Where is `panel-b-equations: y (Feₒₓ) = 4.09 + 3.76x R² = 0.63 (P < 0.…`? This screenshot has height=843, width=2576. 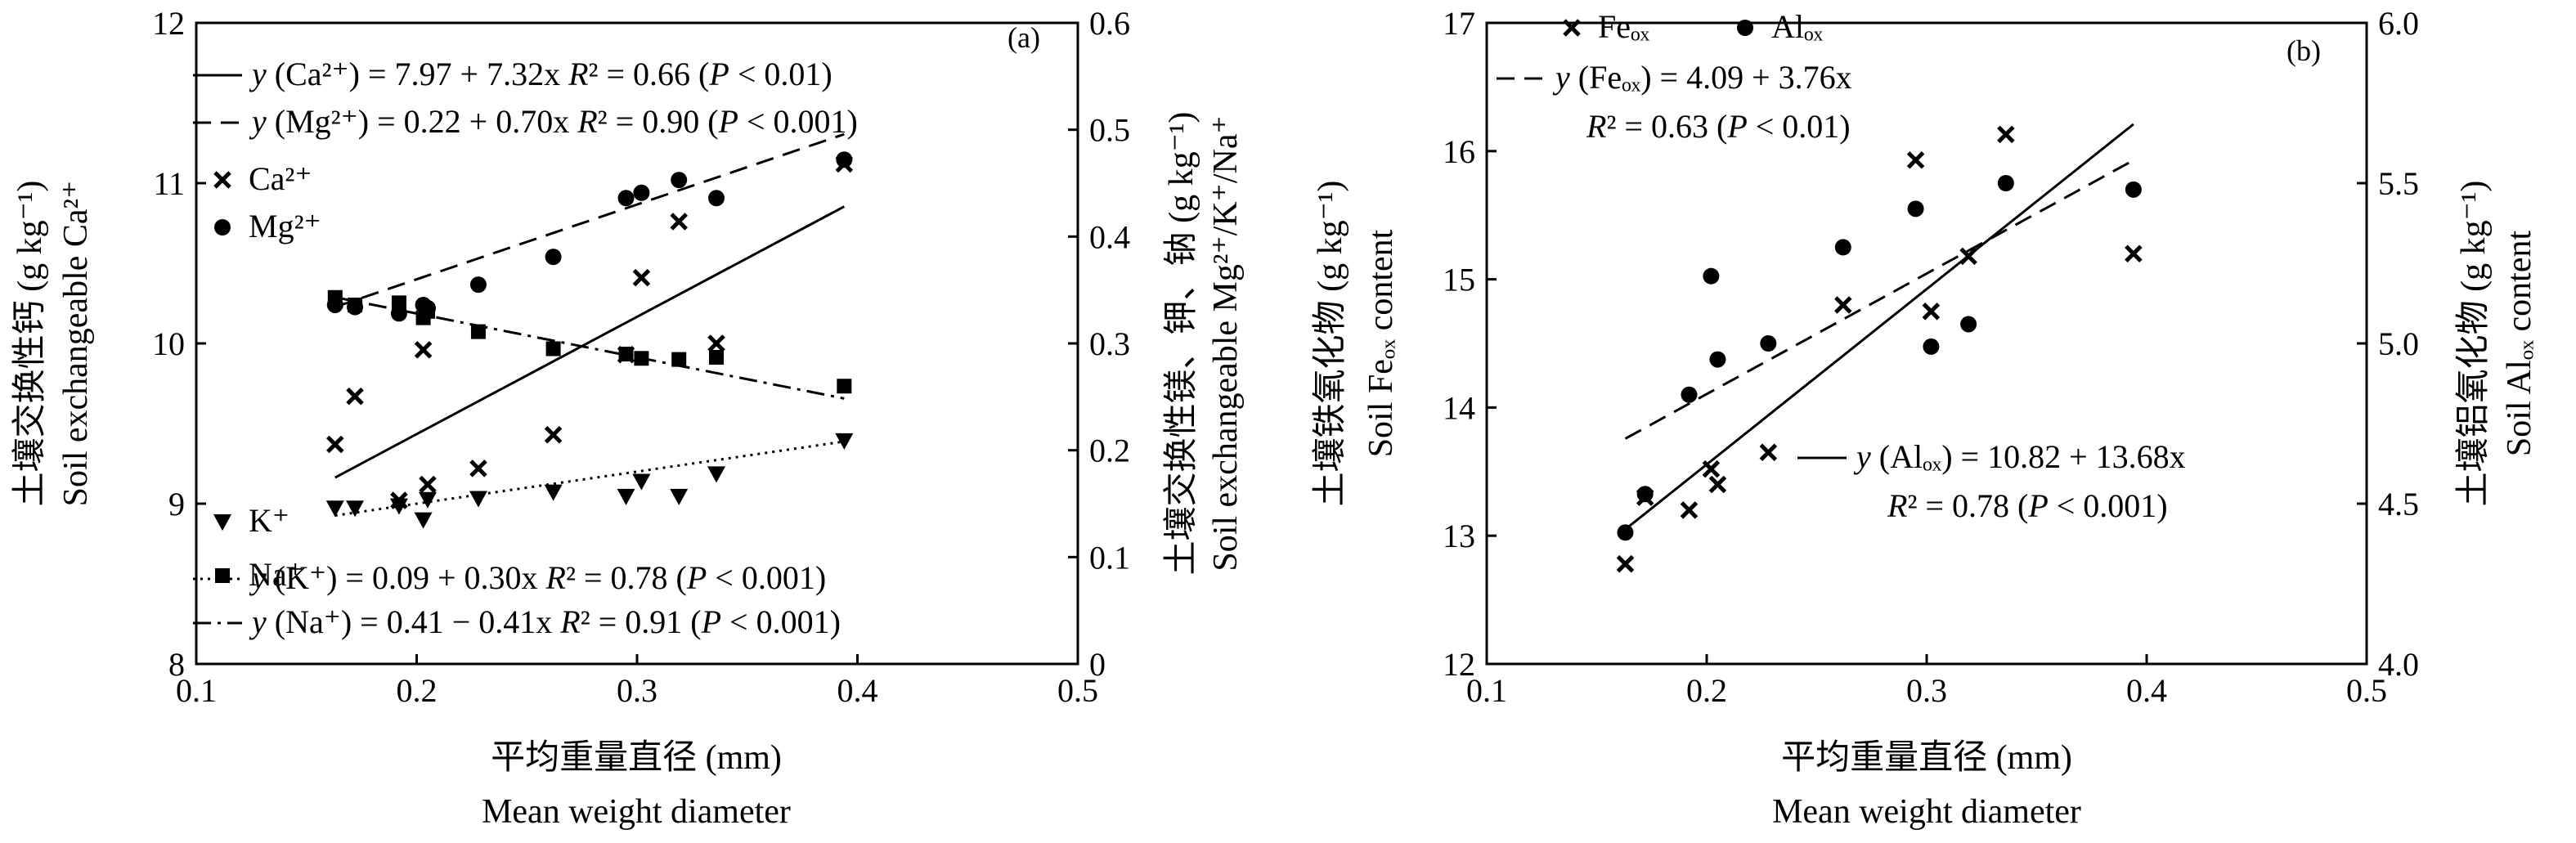
panel-b-equations: y (Feₒₓ) = 4.09 + 3.76x R² = 0.63 (P < 0.… is located at coordinates (1842, 291).